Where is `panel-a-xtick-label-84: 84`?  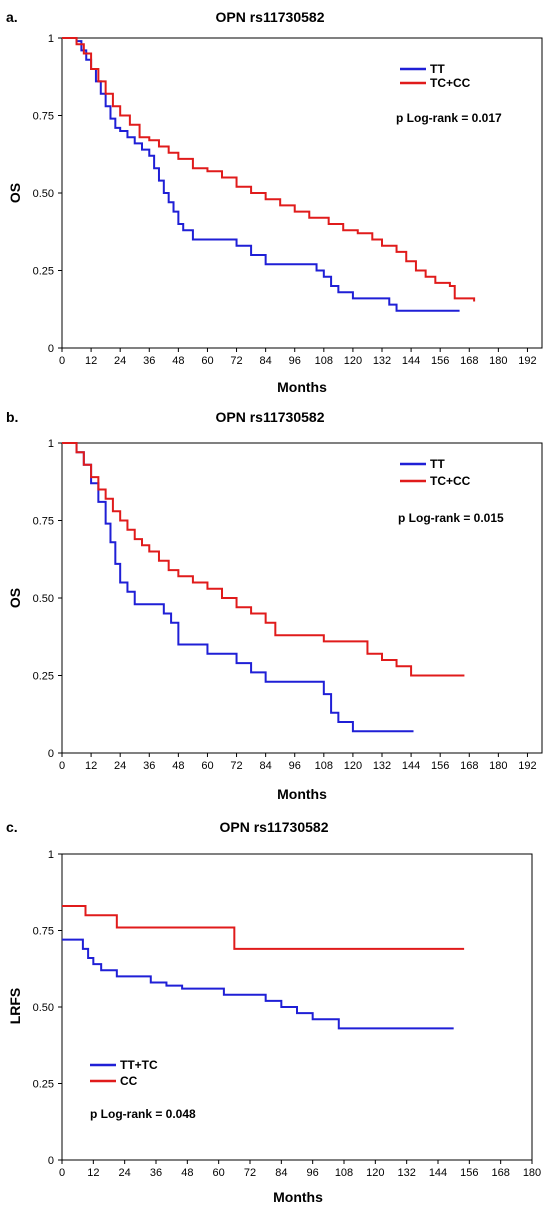
panel-a-xtick-label-84: 84 is located at coordinates (266, 361).